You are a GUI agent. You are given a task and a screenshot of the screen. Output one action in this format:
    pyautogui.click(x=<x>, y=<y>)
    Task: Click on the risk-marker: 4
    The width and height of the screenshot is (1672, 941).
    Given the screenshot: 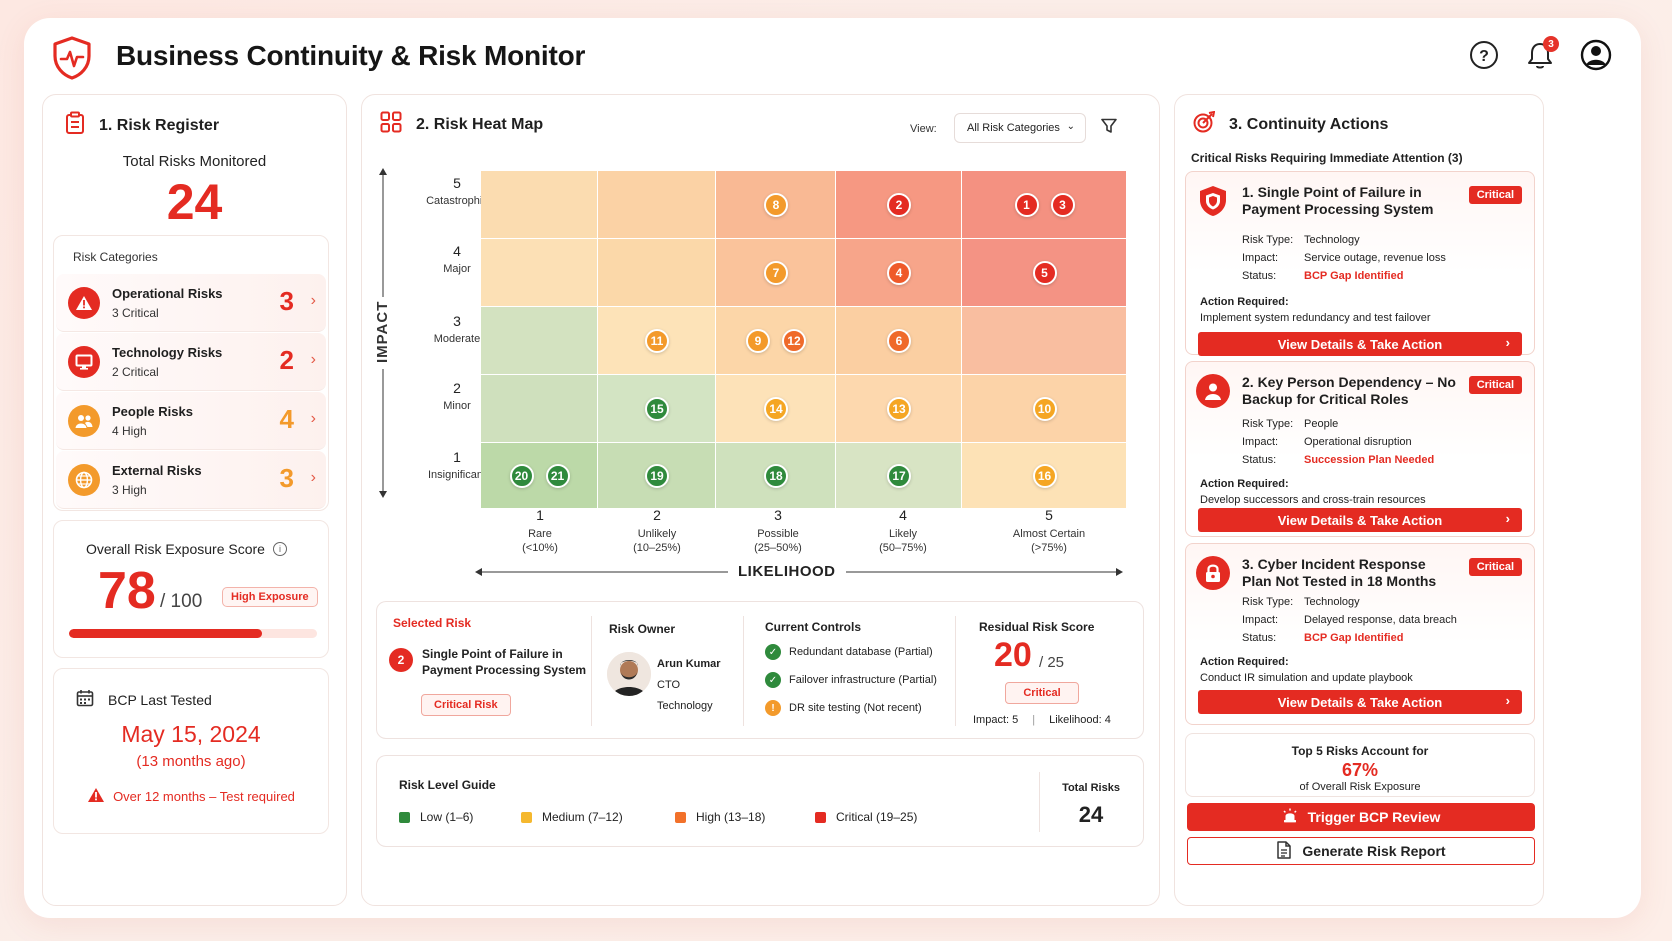 What is the action you would take?
    pyautogui.click(x=899, y=273)
    